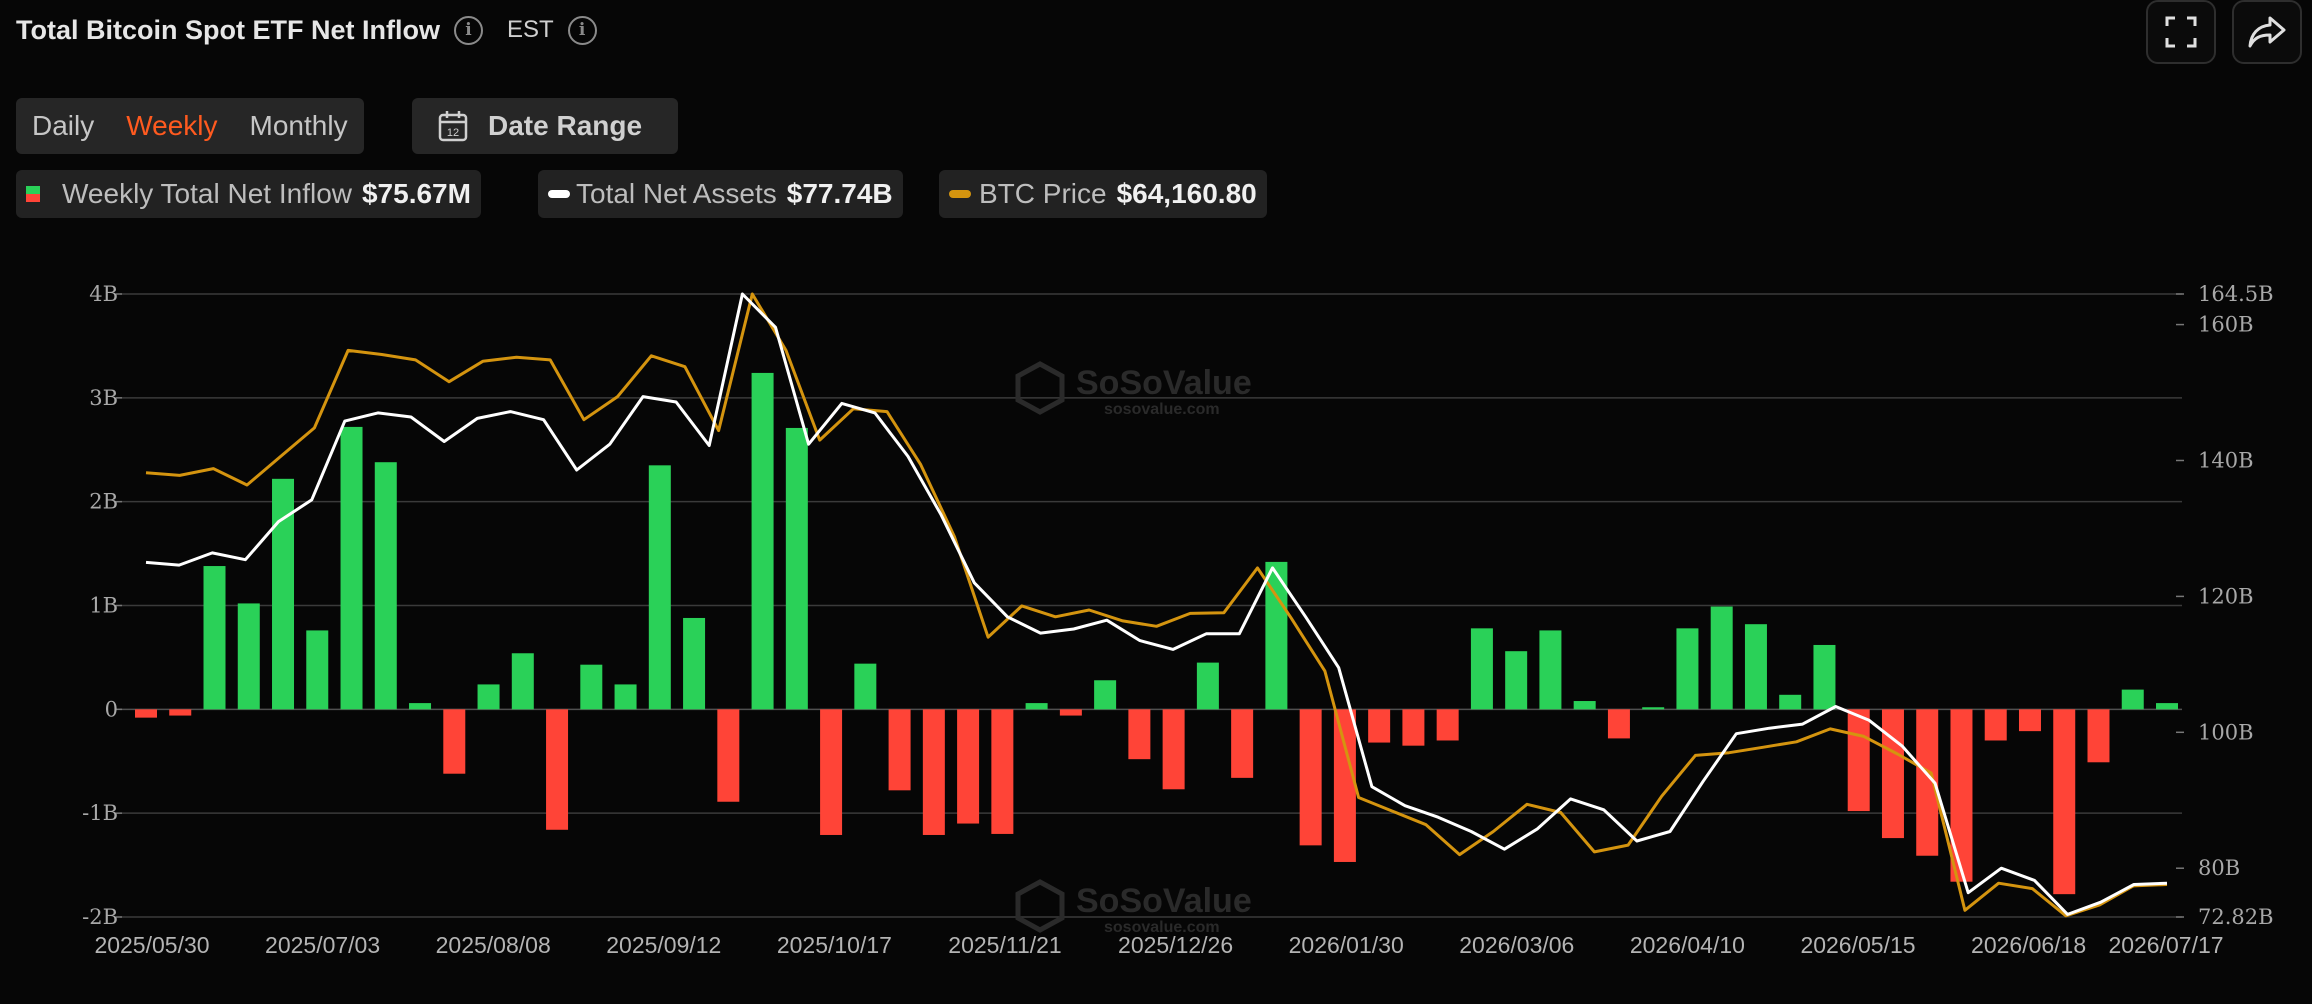  I want to click on x-tick-label: 2025/08/08, so click(493, 945).